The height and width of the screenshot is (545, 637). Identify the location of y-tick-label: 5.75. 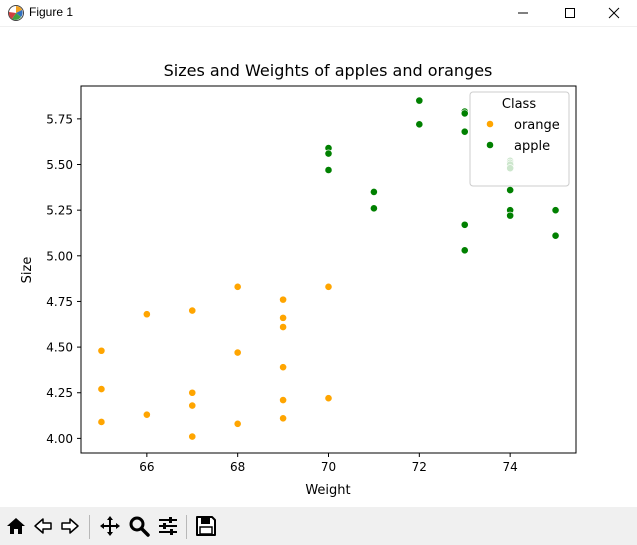
(59, 119).